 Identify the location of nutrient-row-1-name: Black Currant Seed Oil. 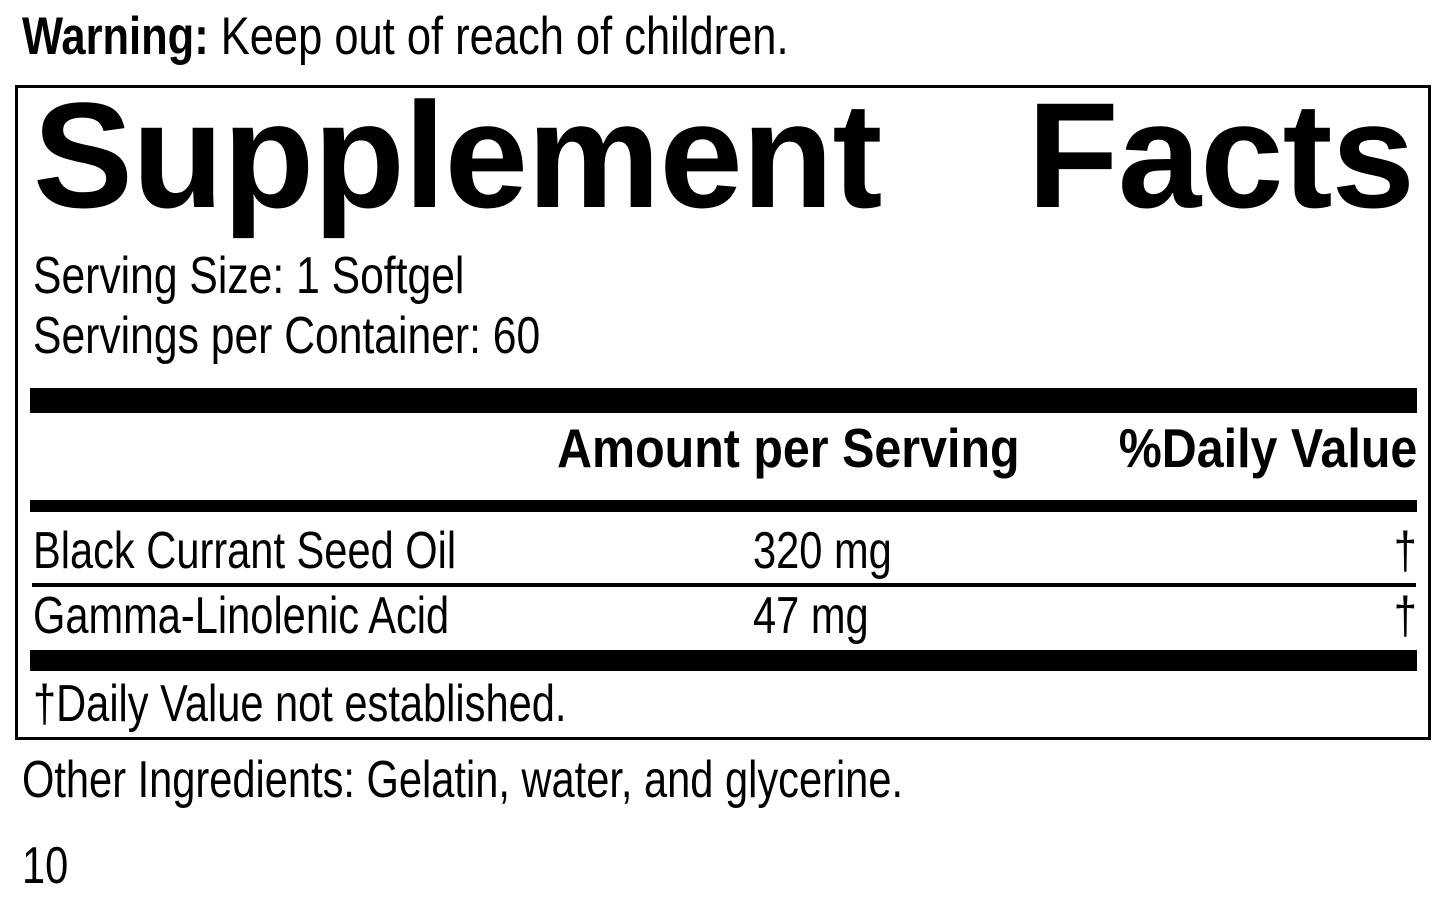
(297, 551).